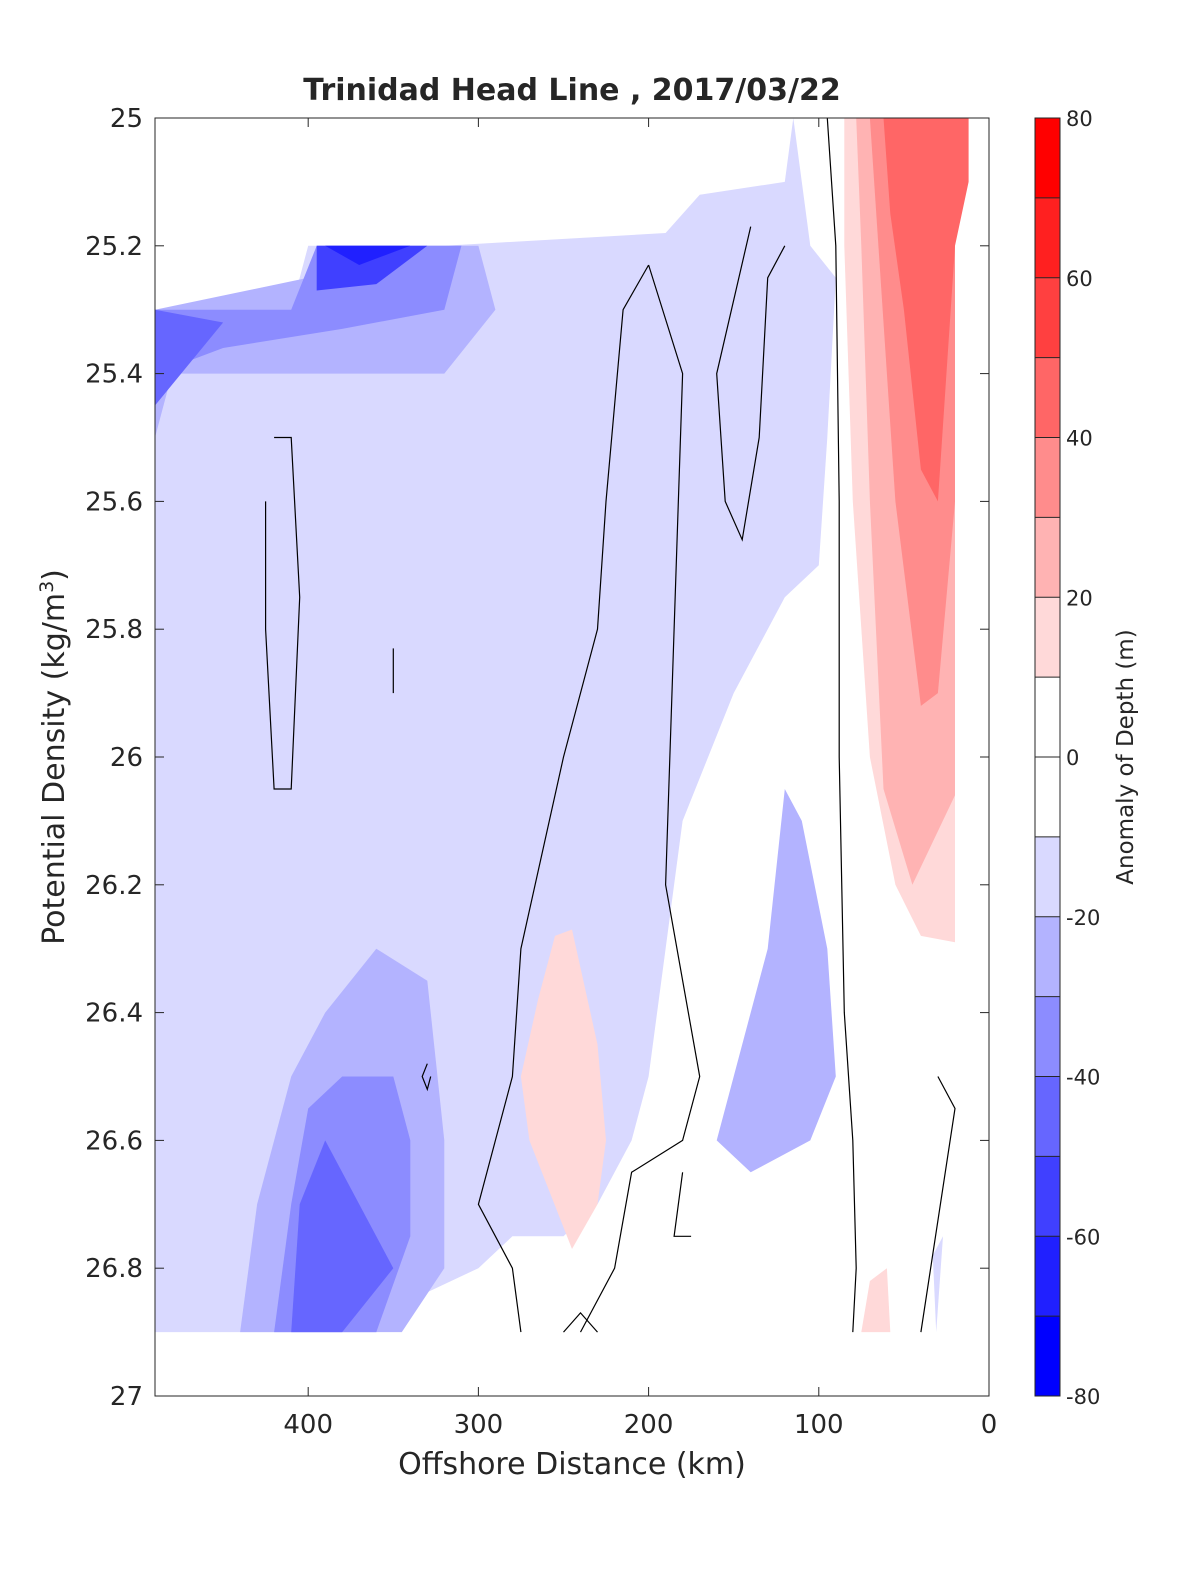  Describe the element at coordinates (126, 758) in the screenshot. I see `y-tick-label: 26` at that location.